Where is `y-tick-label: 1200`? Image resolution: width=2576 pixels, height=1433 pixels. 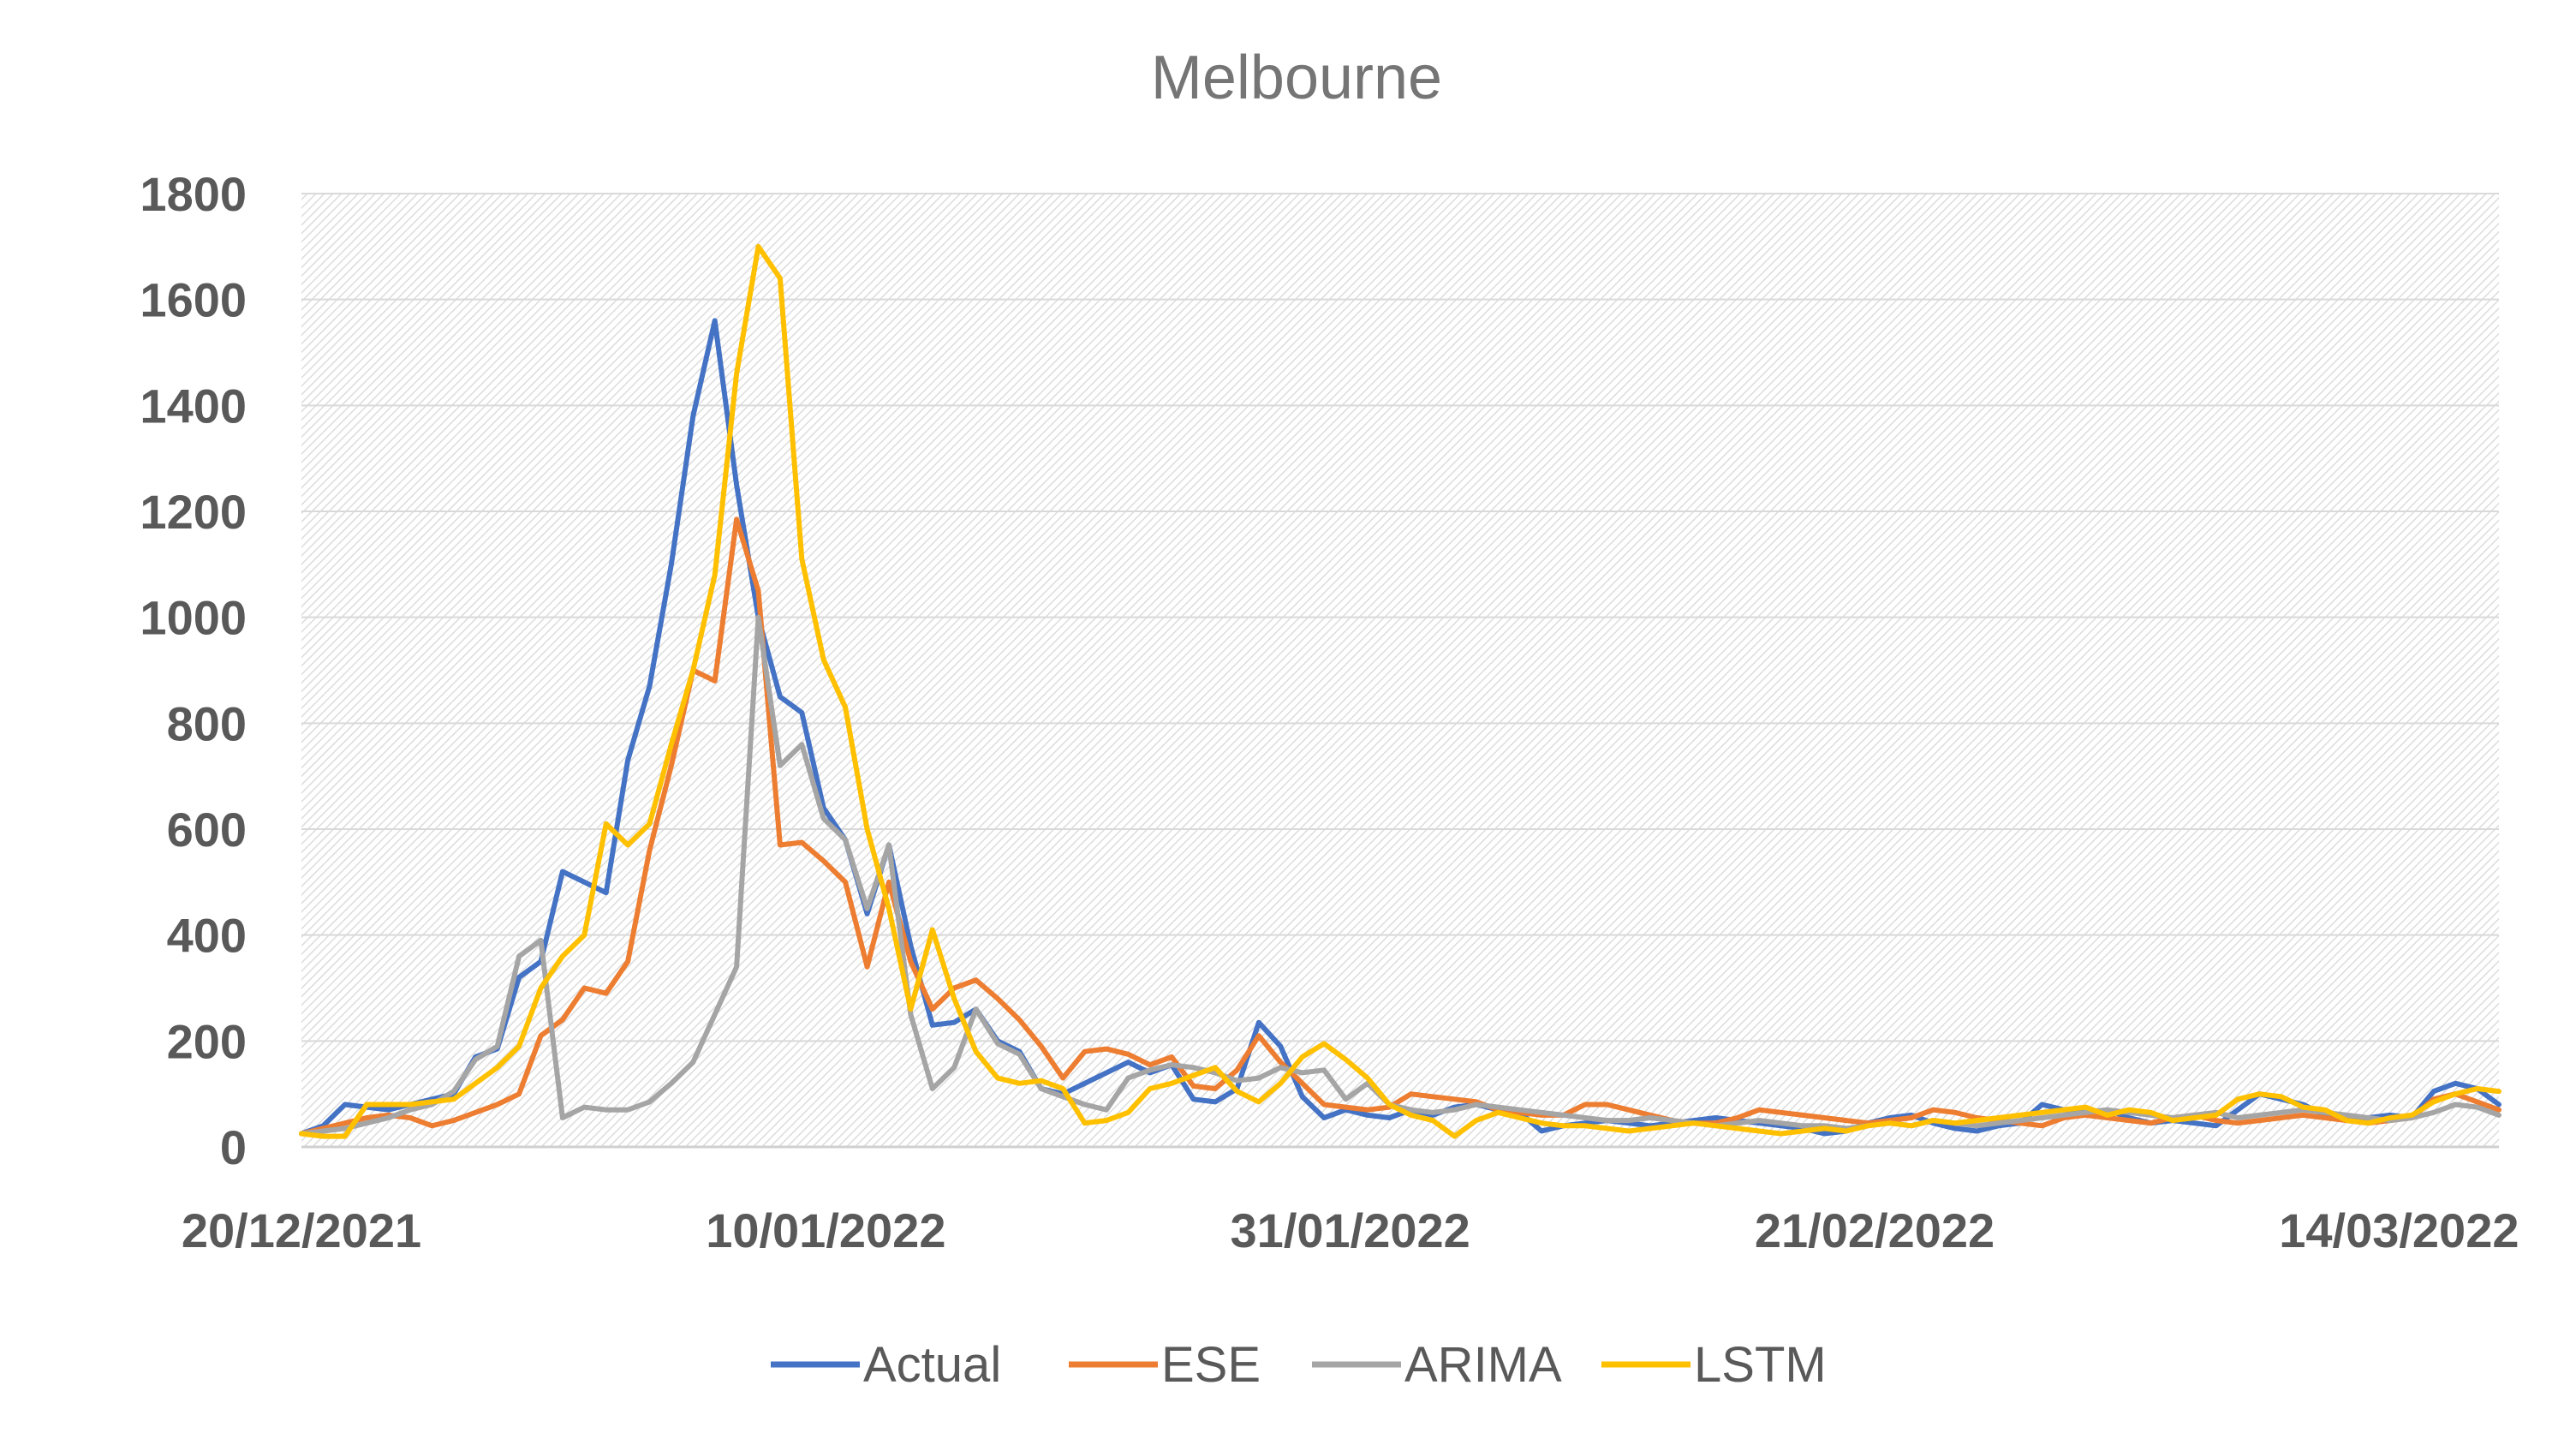
y-tick-label: 1200 is located at coordinates (193, 512).